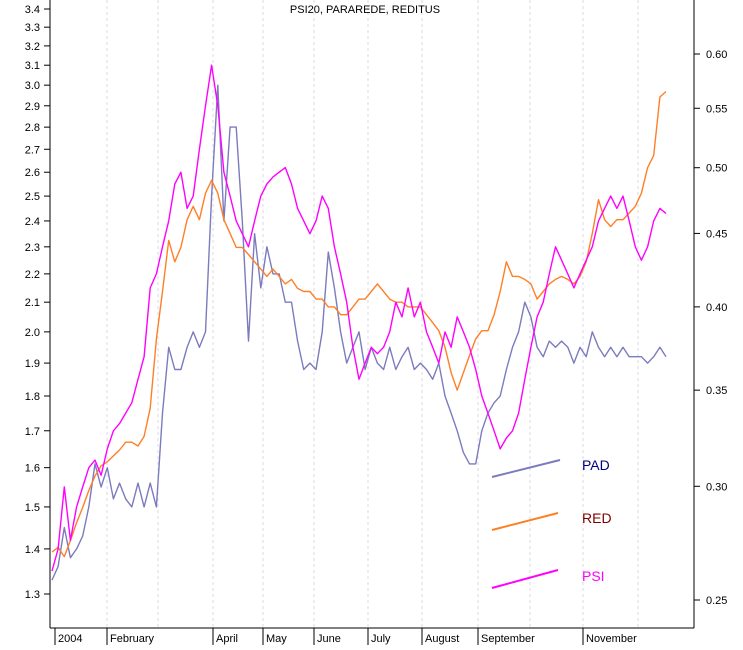  What do you see at coordinates (32, 397) in the screenshot?
I see `left-tick-label: 1.8` at bounding box center [32, 397].